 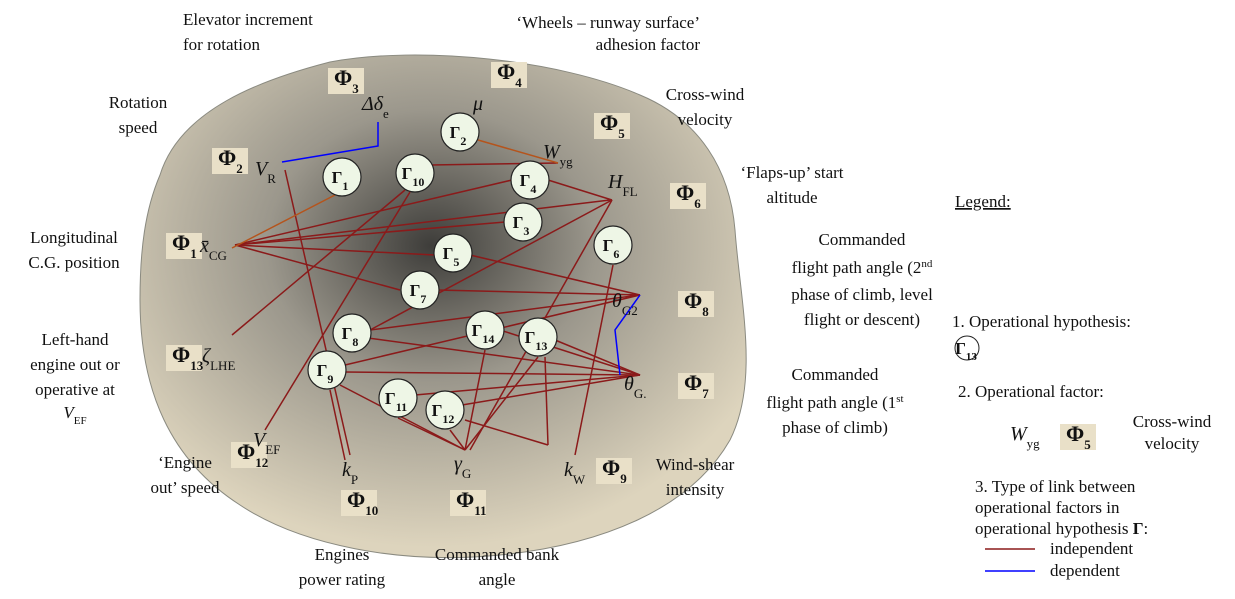 I want to click on factor-description: phase of climb, level, so click(x=862, y=294).